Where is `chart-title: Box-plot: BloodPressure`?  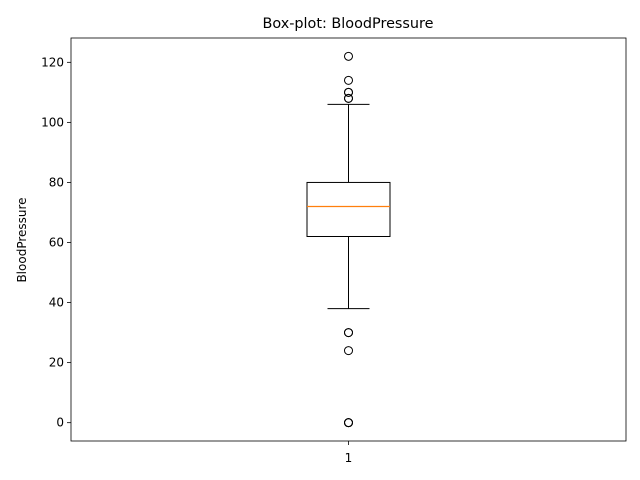 chart-title: Box-plot: BloodPressure is located at coordinates (347, 24).